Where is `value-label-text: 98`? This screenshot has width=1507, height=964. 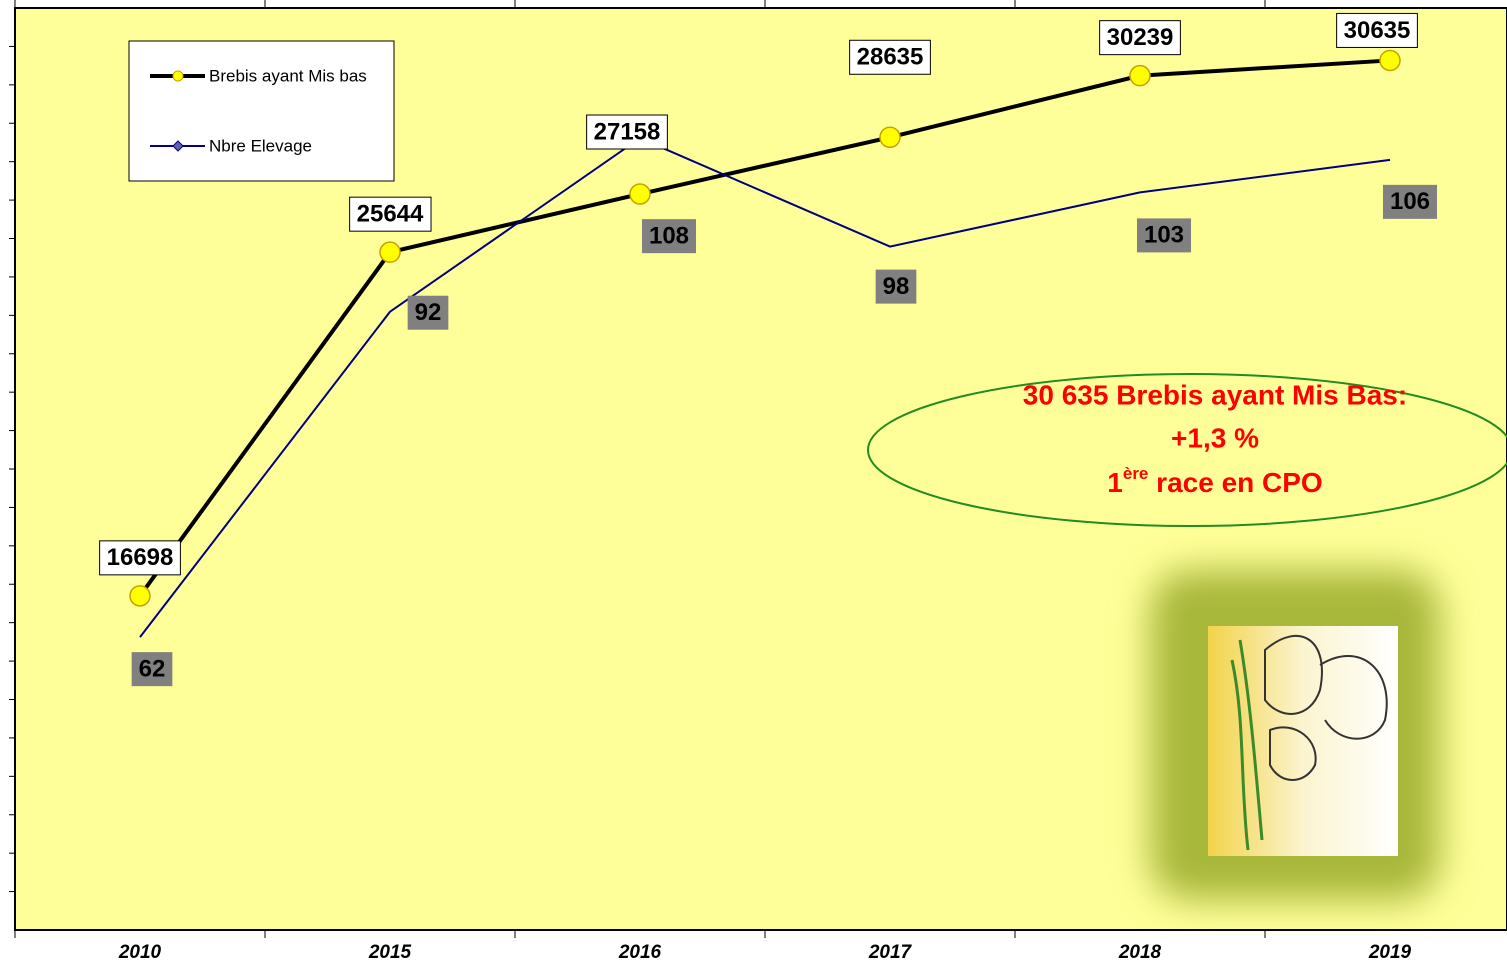 value-label-text: 98 is located at coordinates (896, 286).